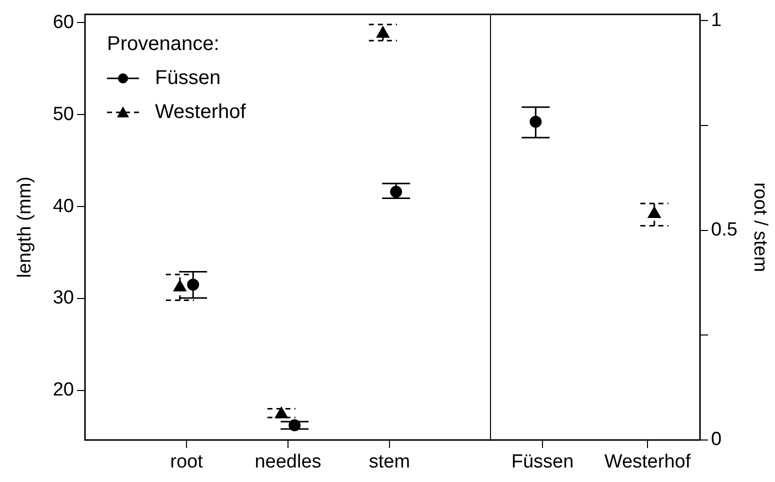  What do you see at coordinates (188, 77) in the screenshot?
I see `legend-label: Füssen` at bounding box center [188, 77].